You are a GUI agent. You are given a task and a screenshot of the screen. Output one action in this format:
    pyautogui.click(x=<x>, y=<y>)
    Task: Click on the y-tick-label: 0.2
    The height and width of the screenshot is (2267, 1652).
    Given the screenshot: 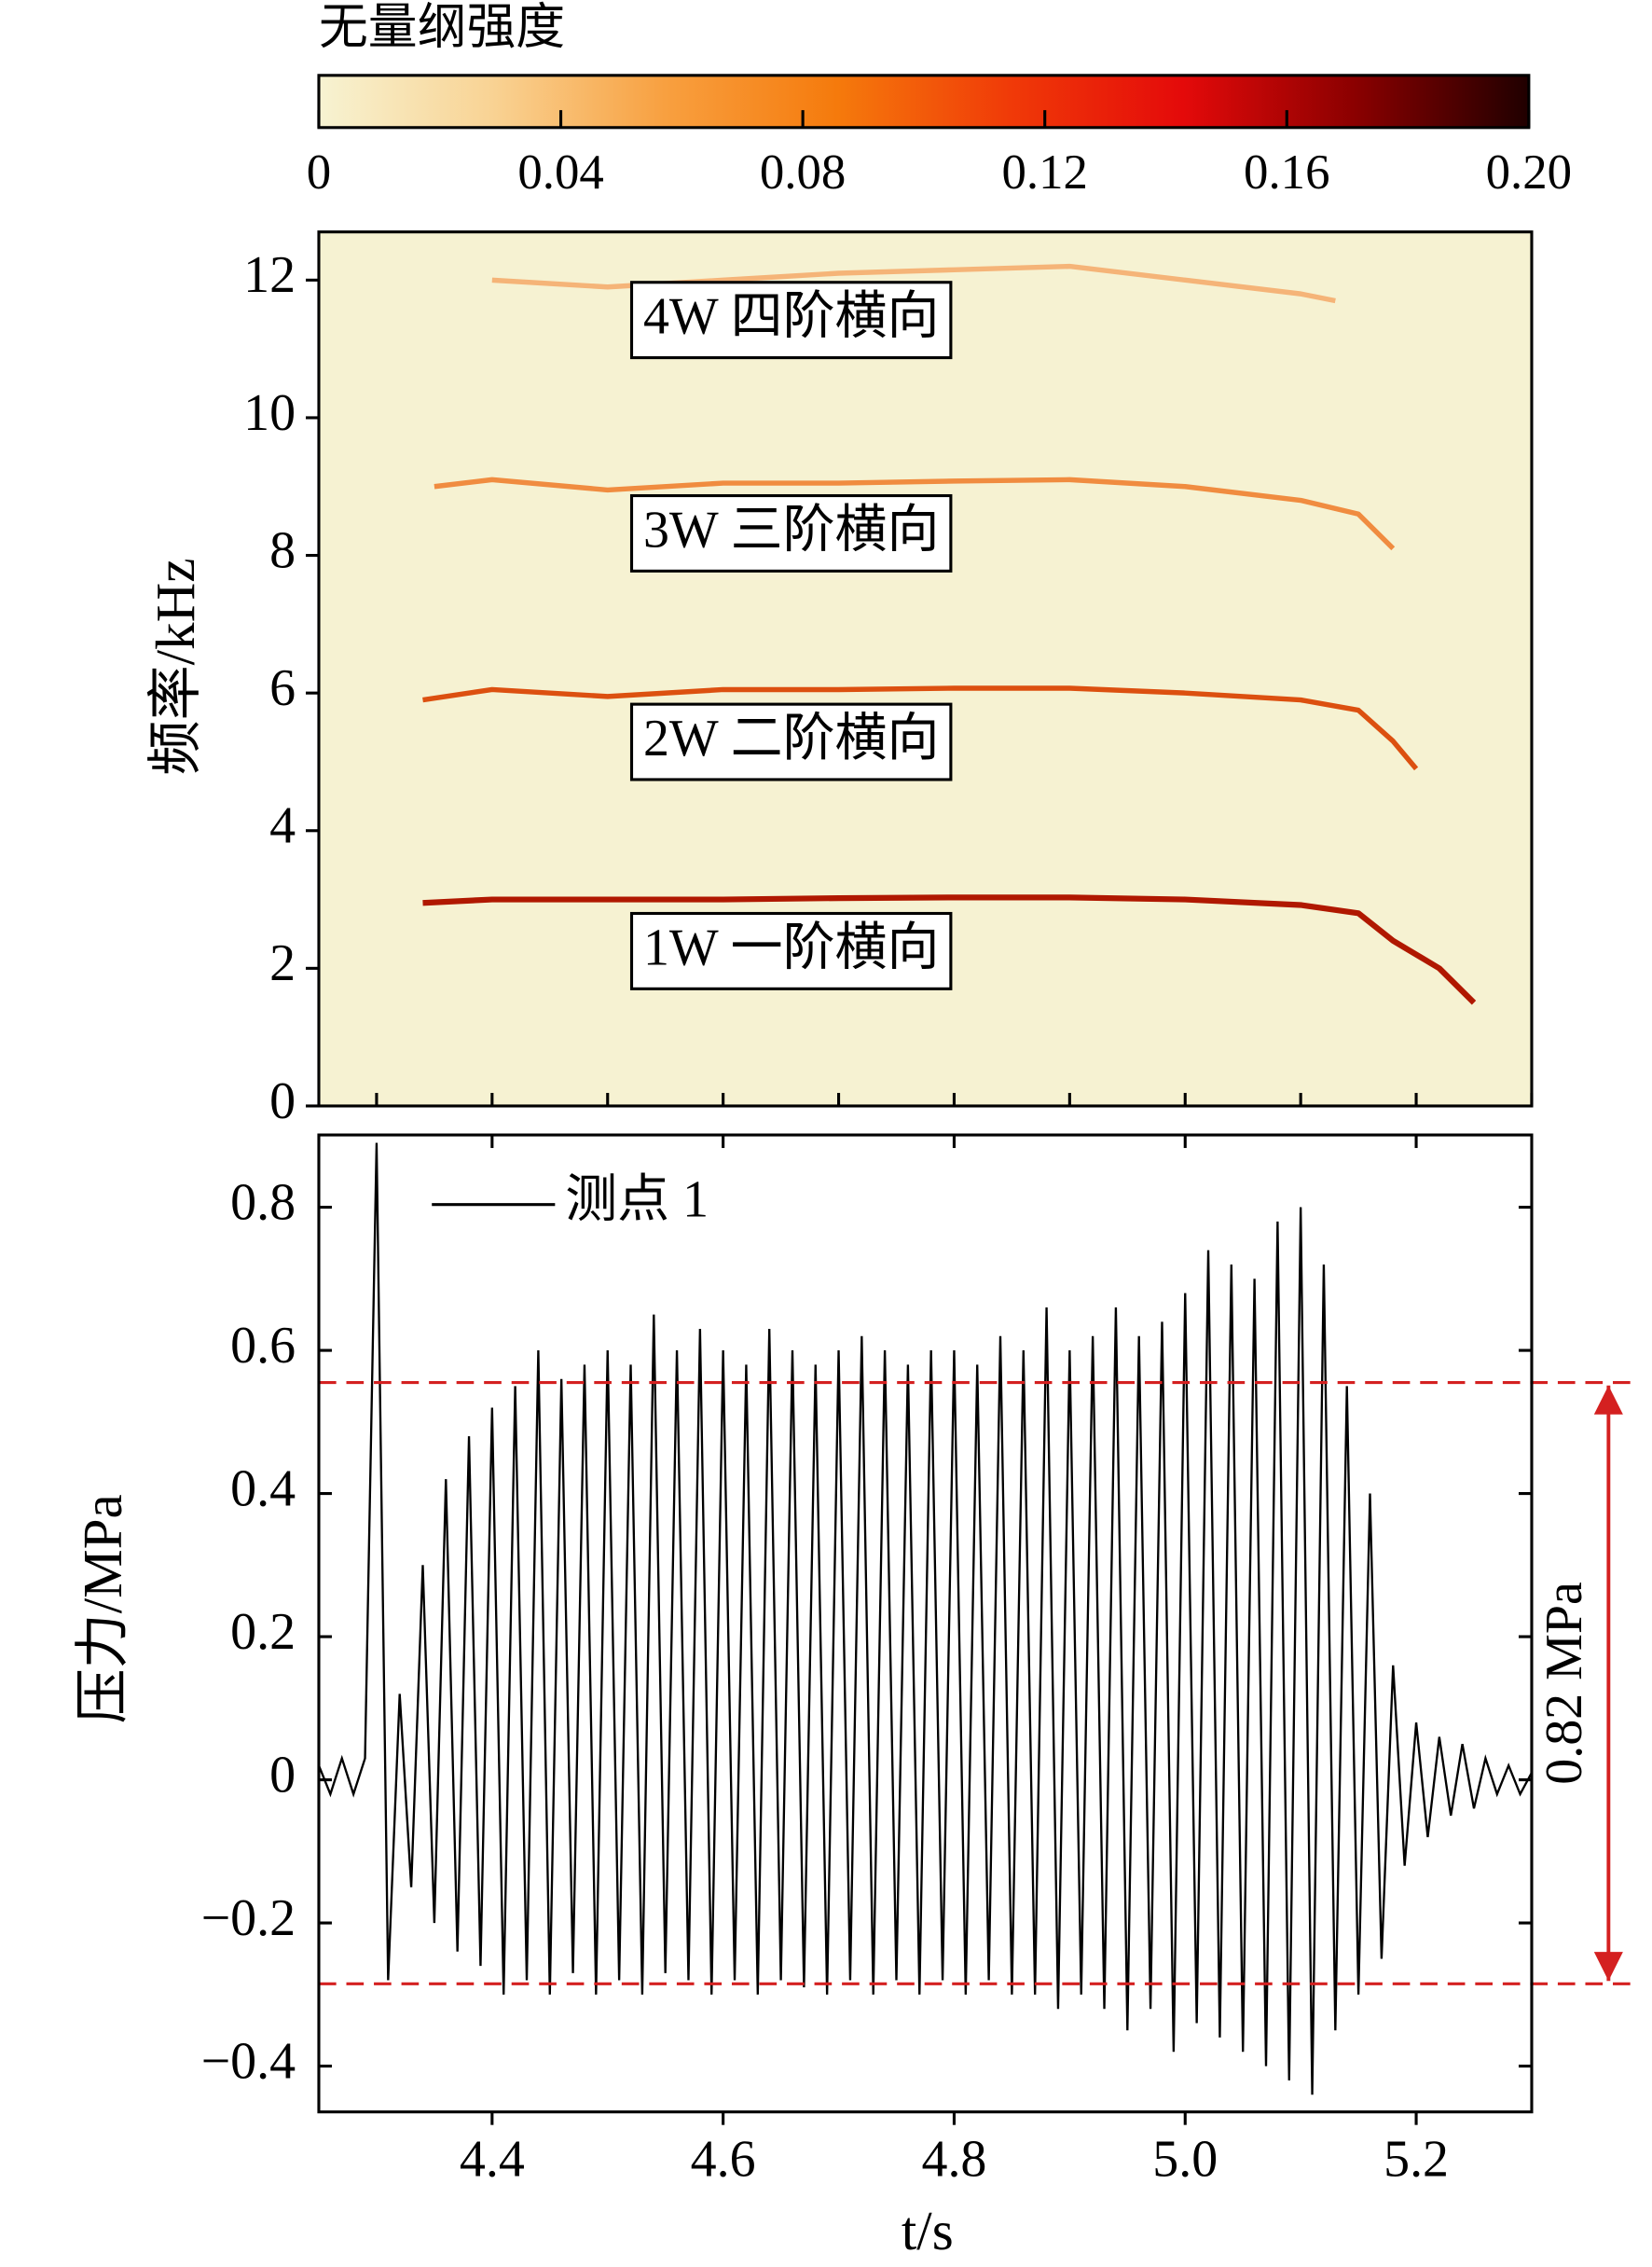 What is the action you would take?
    pyautogui.click(x=263, y=1632)
    